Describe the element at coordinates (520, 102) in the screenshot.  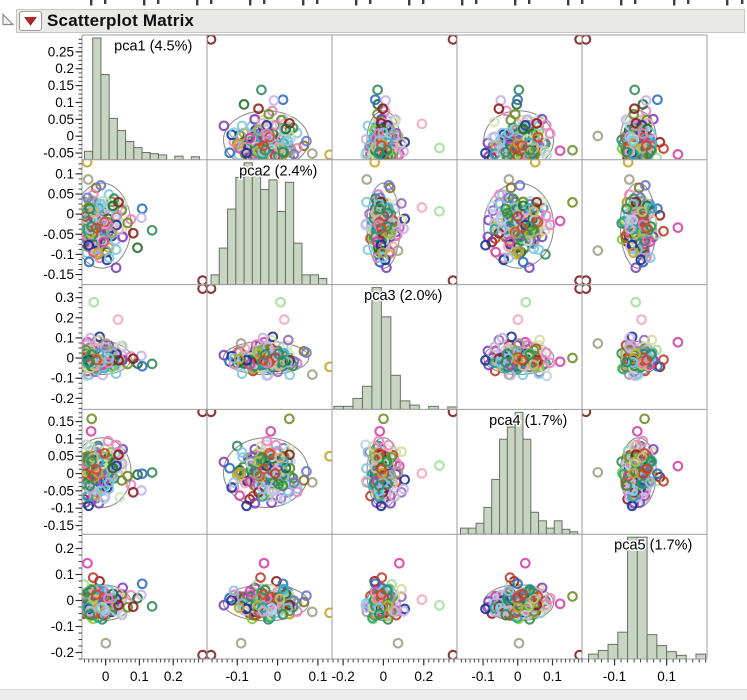
I see `matrix-cell-pca1-vs-pca4` at that location.